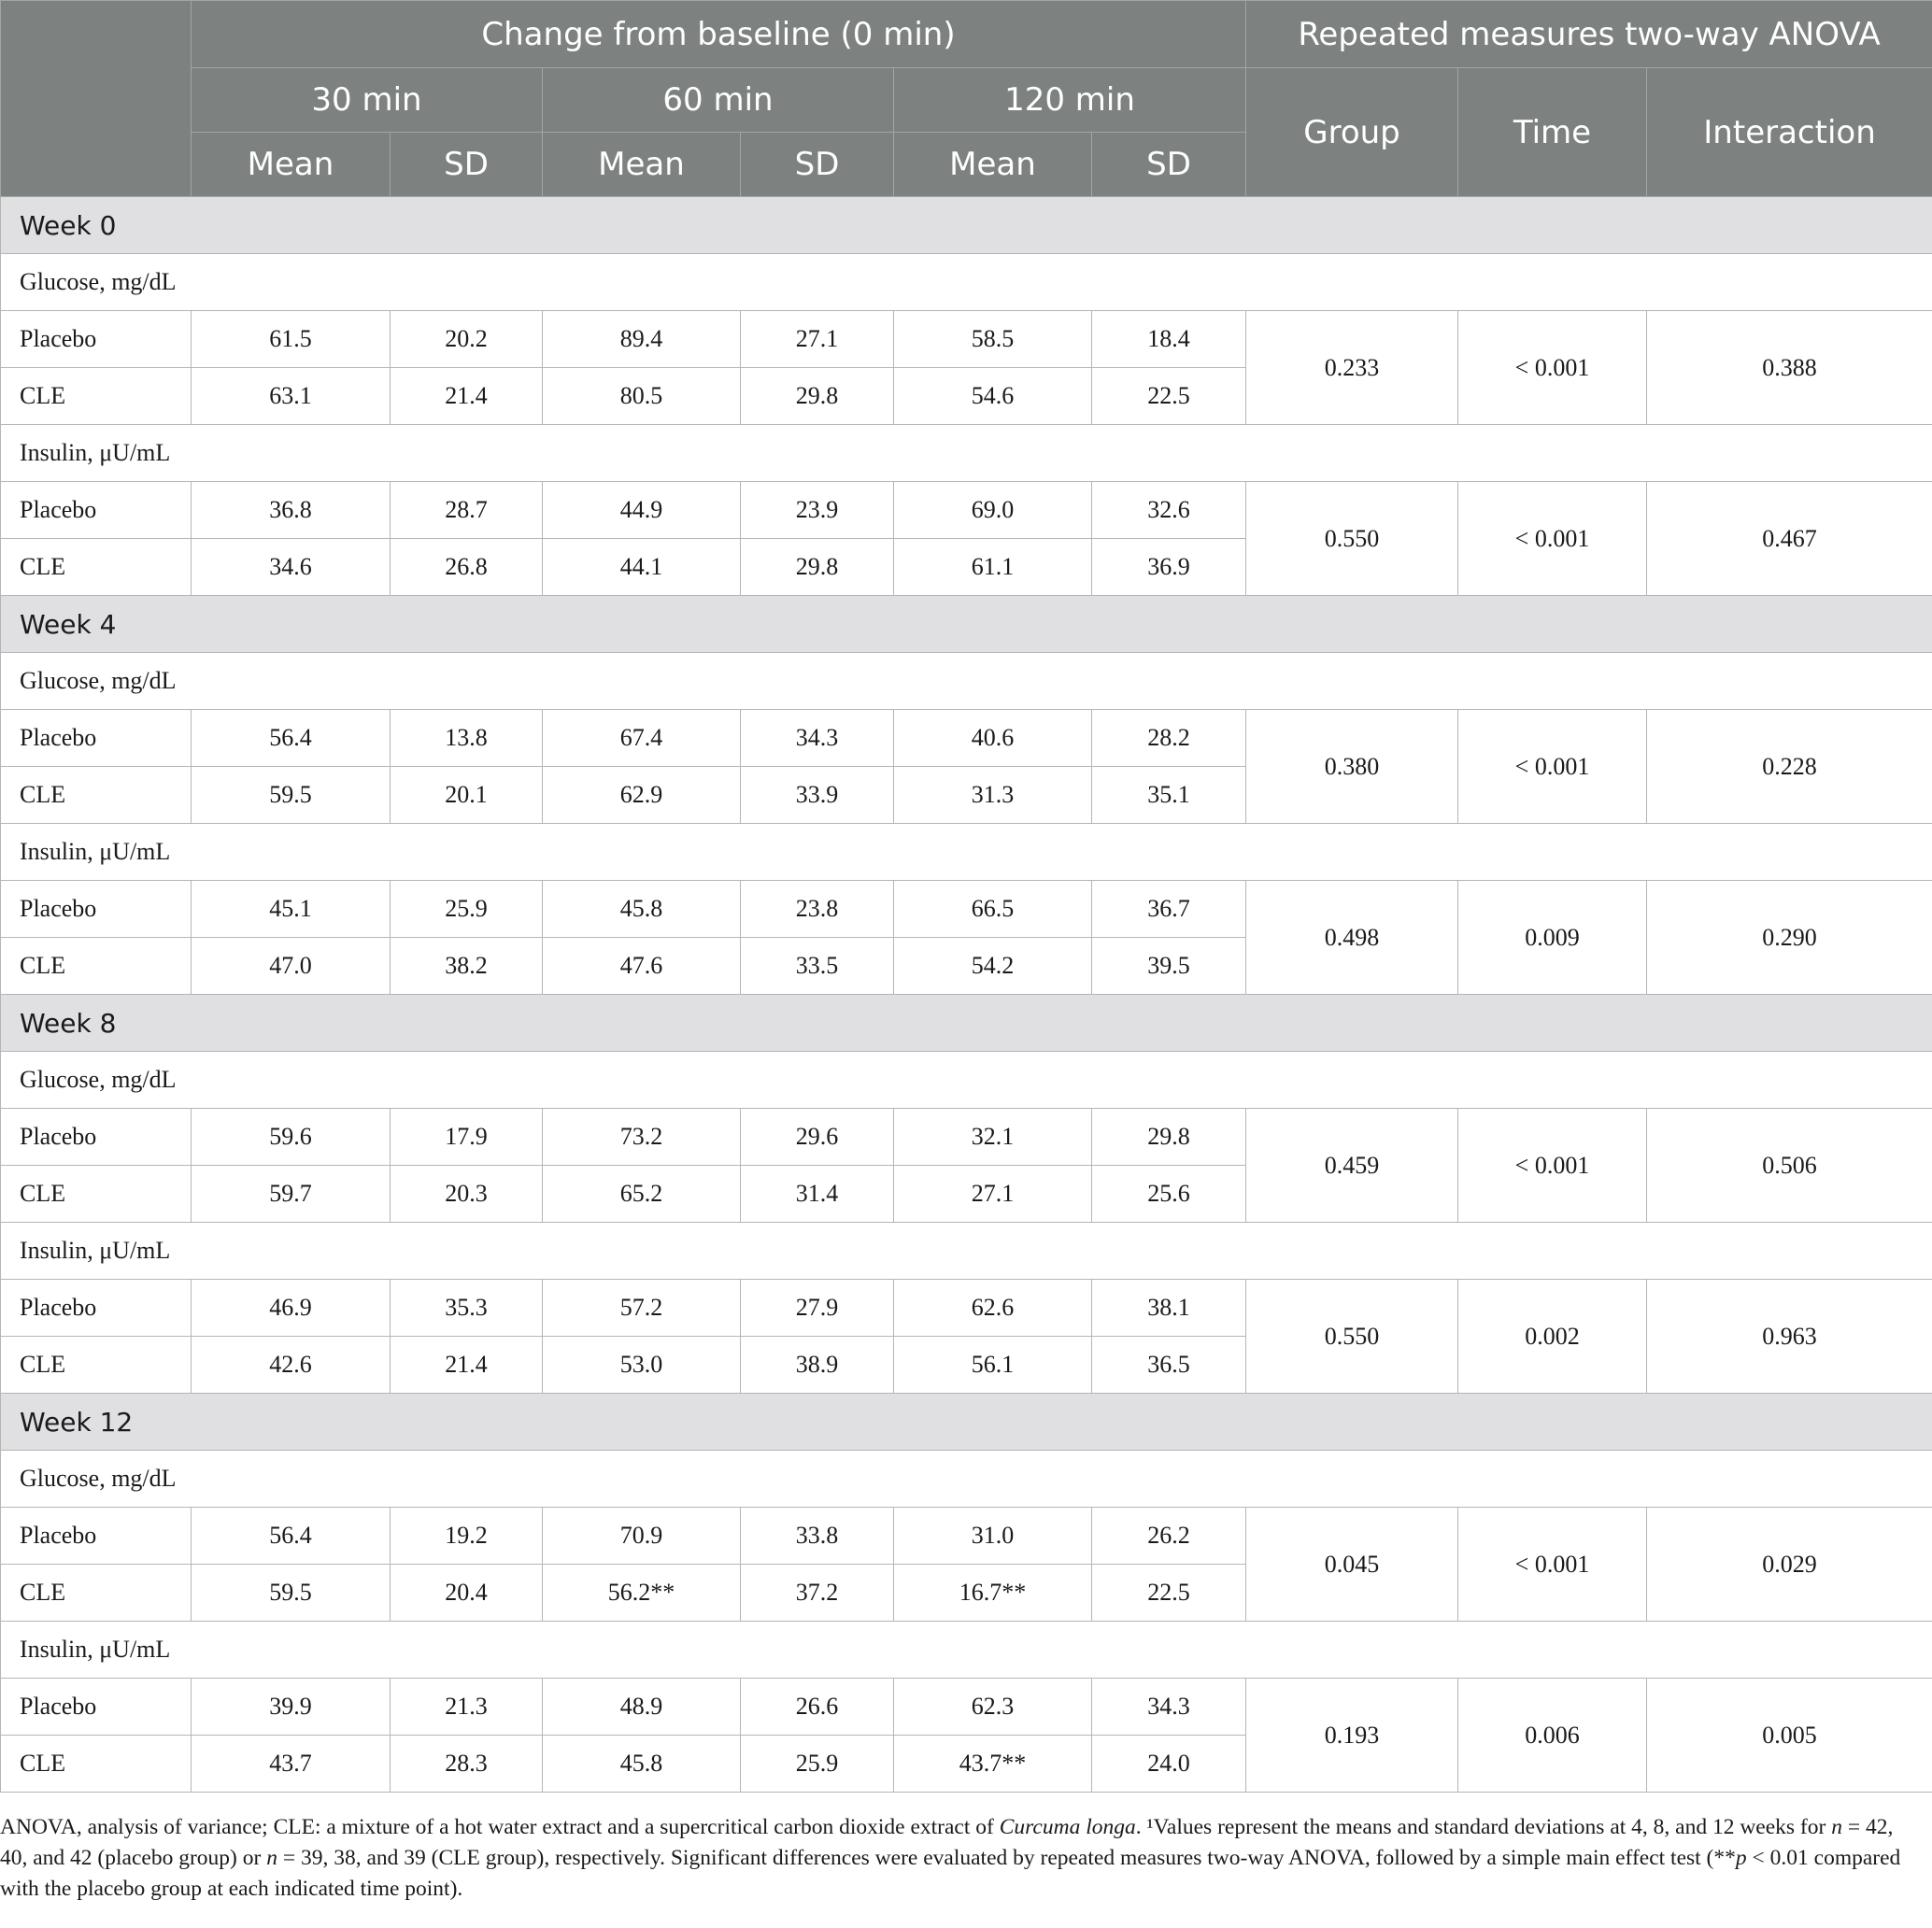 The image size is (1932, 1928). I want to click on value-cell: 34.6, so click(291, 567).